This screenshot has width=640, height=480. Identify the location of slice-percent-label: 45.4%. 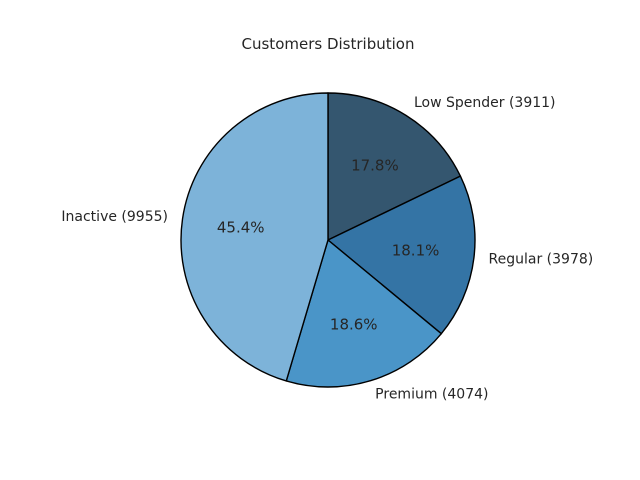
(241, 227).